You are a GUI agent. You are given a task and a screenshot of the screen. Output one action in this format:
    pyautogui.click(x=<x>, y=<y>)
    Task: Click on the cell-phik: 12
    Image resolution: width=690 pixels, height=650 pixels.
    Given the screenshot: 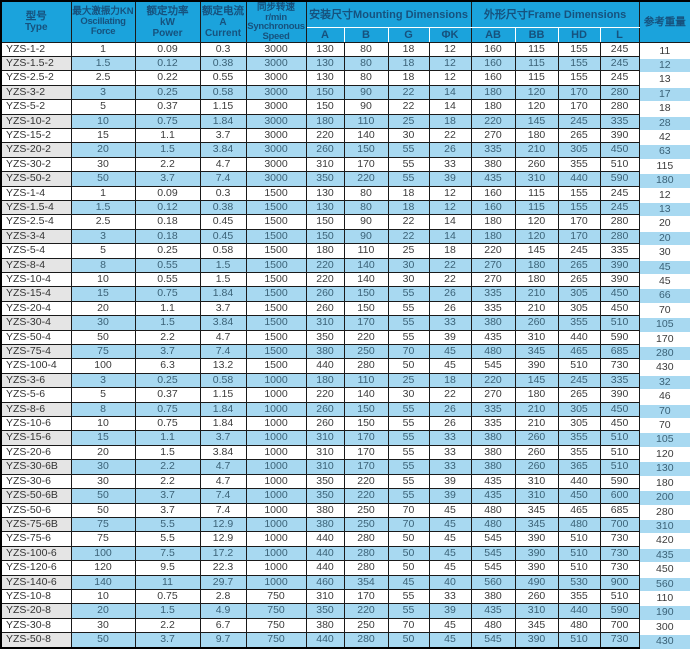 What is the action you would take?
    pyautogui.click(x=450, y=78)
    